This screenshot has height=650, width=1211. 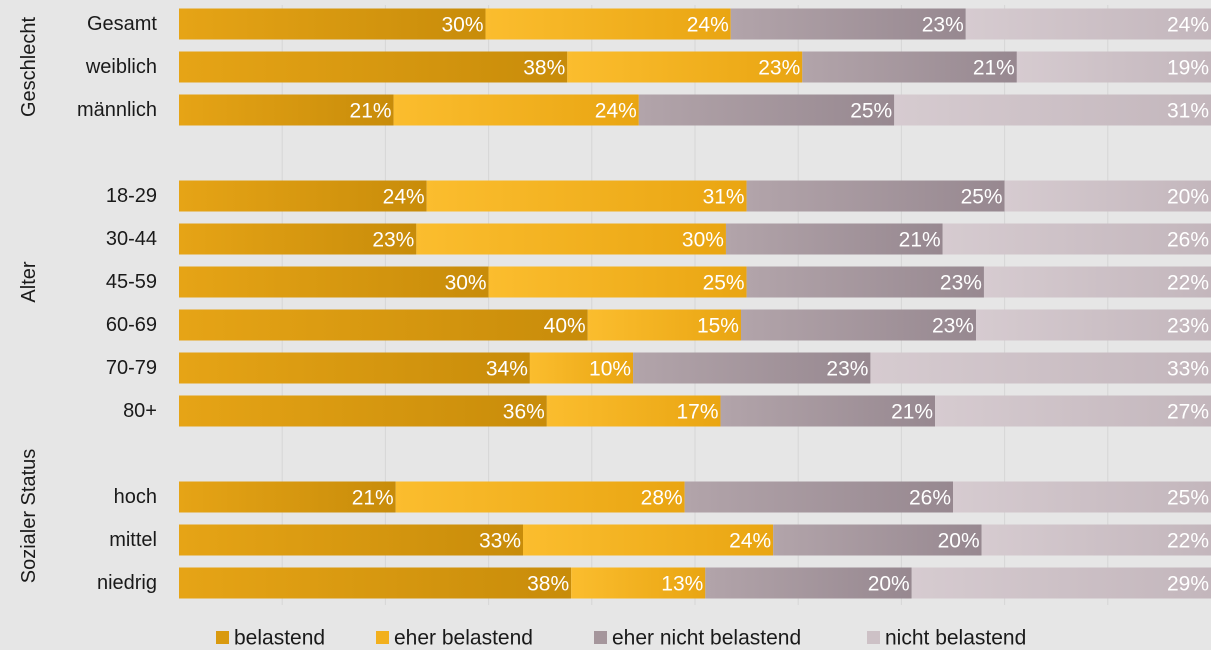 What do you see at coordinates (610, 369) in the screenshot?
I see `value-label: 10%` at bounding box center [610, 369].